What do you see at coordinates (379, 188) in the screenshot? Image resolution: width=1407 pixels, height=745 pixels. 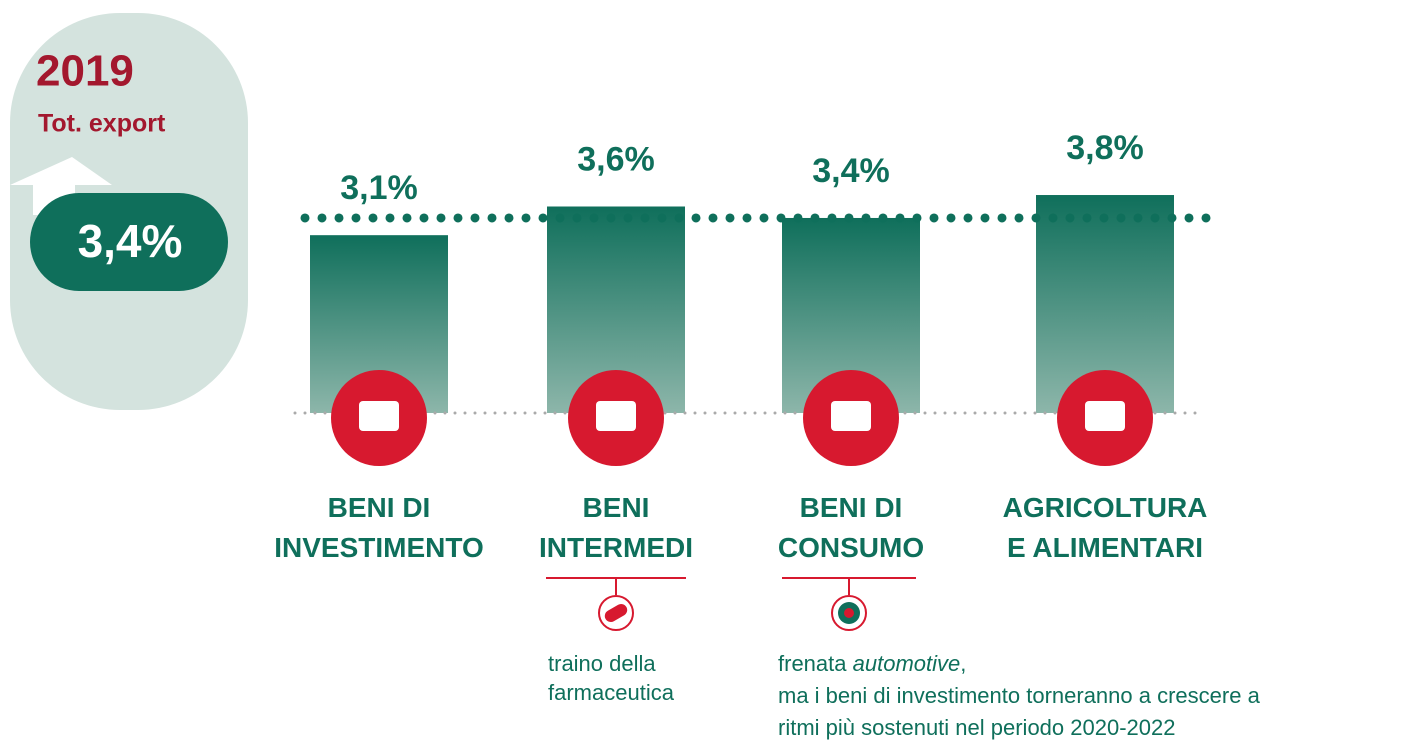 I see `value-label: 3,1%` at bounding box center [379, 188].